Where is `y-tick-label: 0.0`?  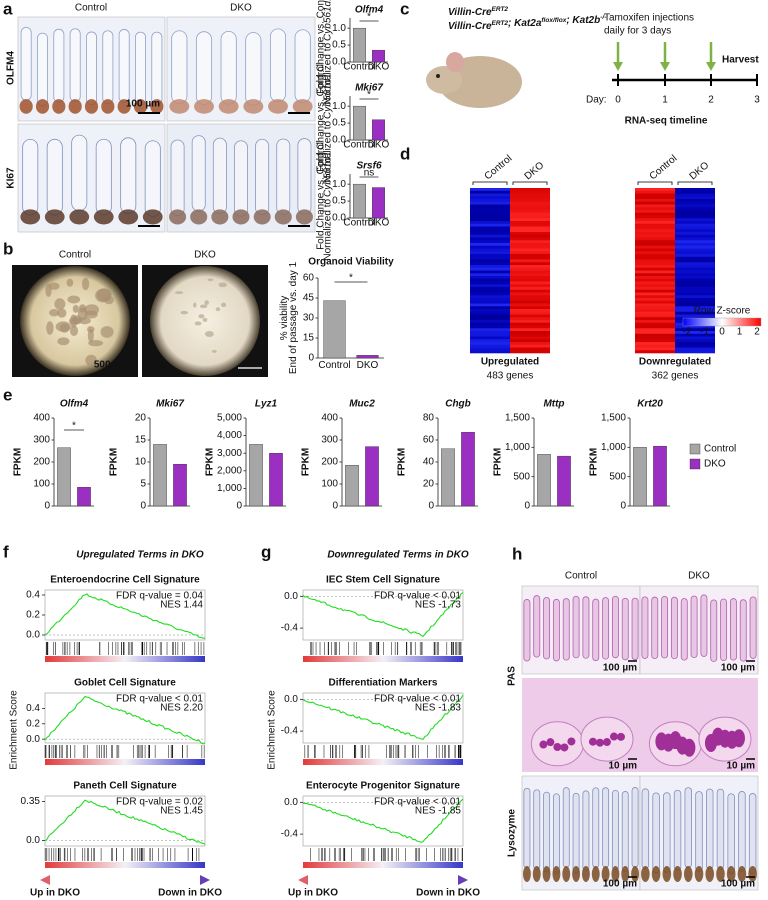 y-tick-label: 0.0 is located at coordinates (291, 699).